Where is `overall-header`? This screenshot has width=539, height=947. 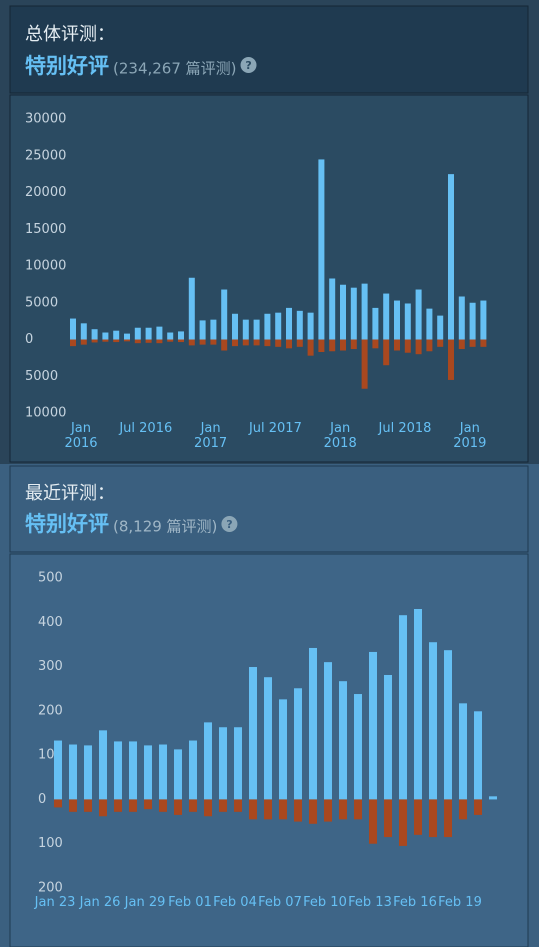
overall-header is located at coordinates (269, 49).